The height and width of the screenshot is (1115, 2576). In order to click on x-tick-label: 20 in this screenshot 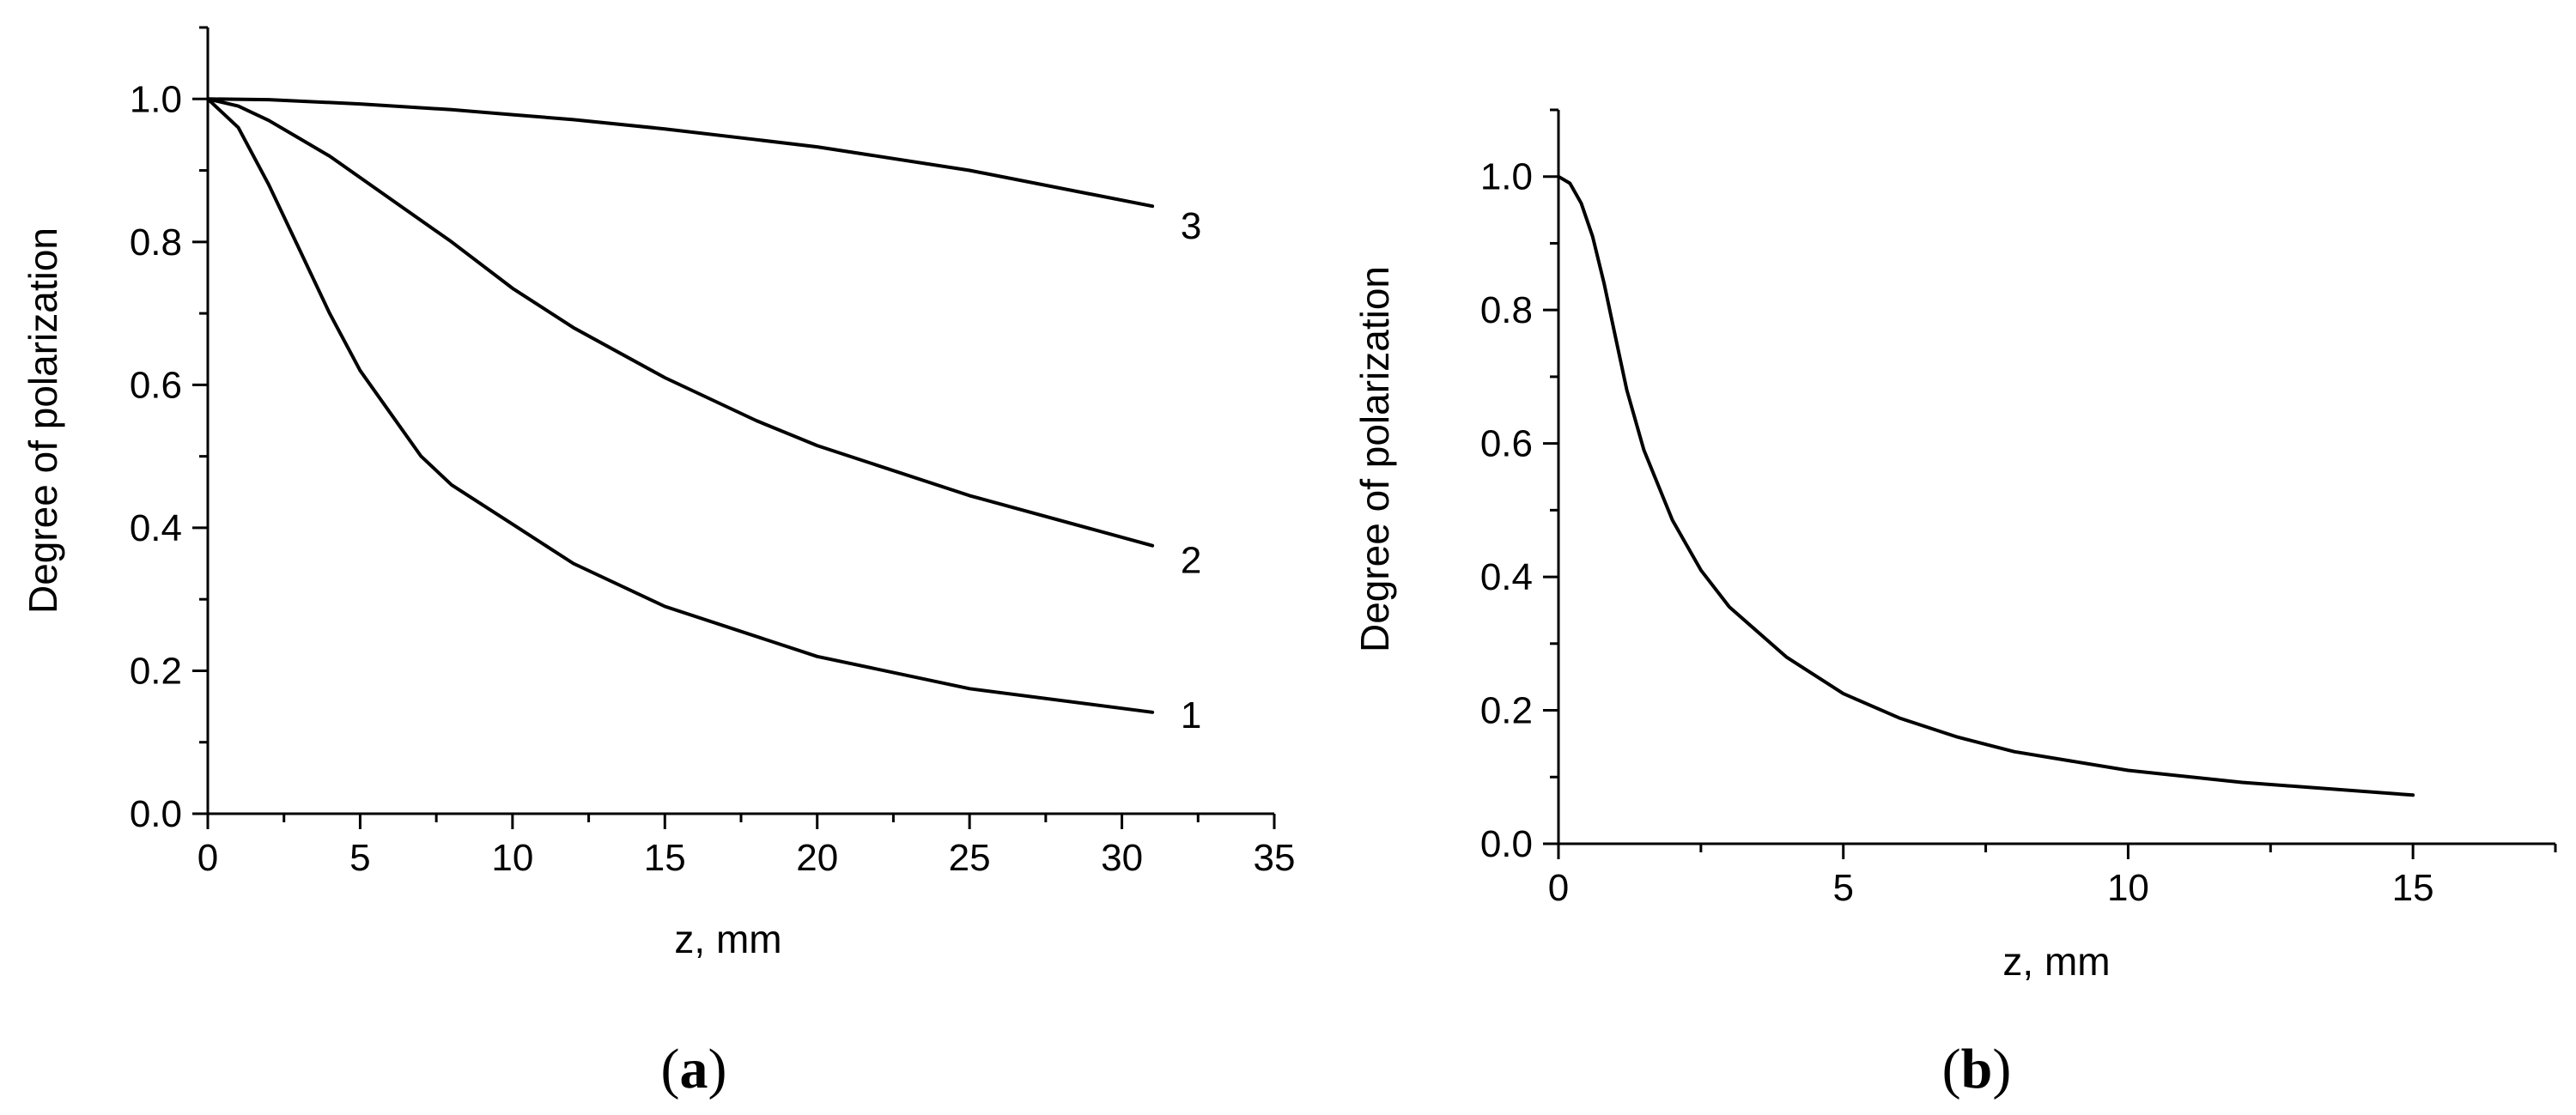, I will do `click(817, 858)`.